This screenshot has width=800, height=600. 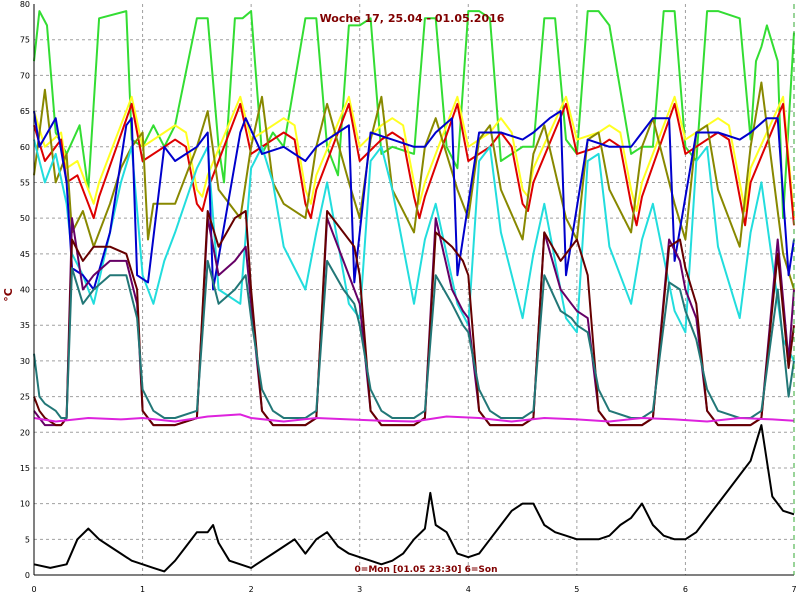 I want to click on y-tick-label: 35, so click(x=25, y=325).